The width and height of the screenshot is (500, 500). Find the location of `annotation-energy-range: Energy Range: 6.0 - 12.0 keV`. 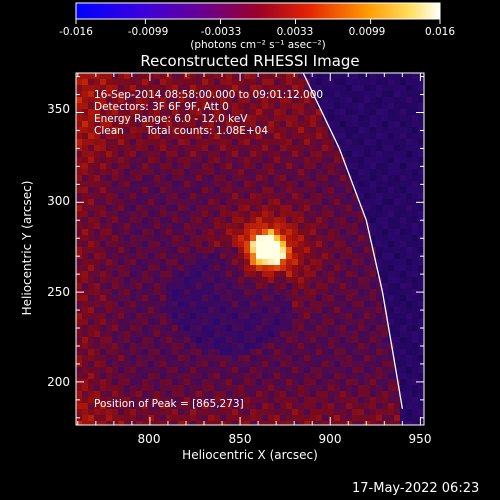

annotation-energy-range: Energy Range: 6.0 - 12.0 keV is located at coordinates (171, 119).